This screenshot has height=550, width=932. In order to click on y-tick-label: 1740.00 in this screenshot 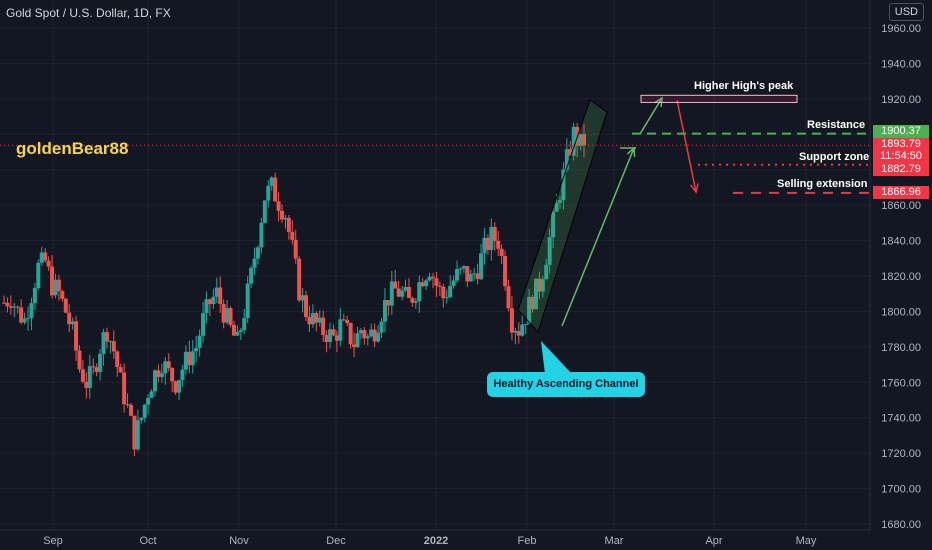, I will do `click(901, 419)`.